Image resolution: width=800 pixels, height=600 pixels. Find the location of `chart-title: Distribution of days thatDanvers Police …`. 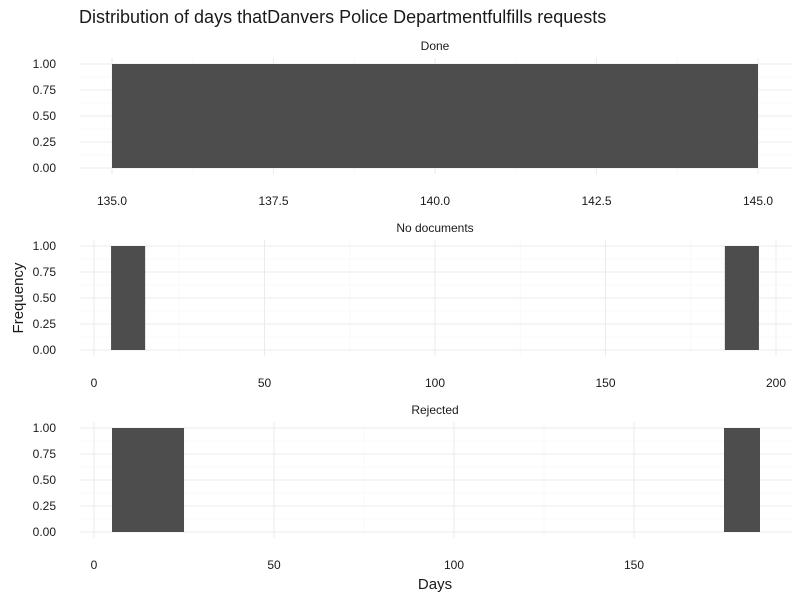

chart-title: Distribution of days thatDanvers Police … is located at coordinates (342, 17).